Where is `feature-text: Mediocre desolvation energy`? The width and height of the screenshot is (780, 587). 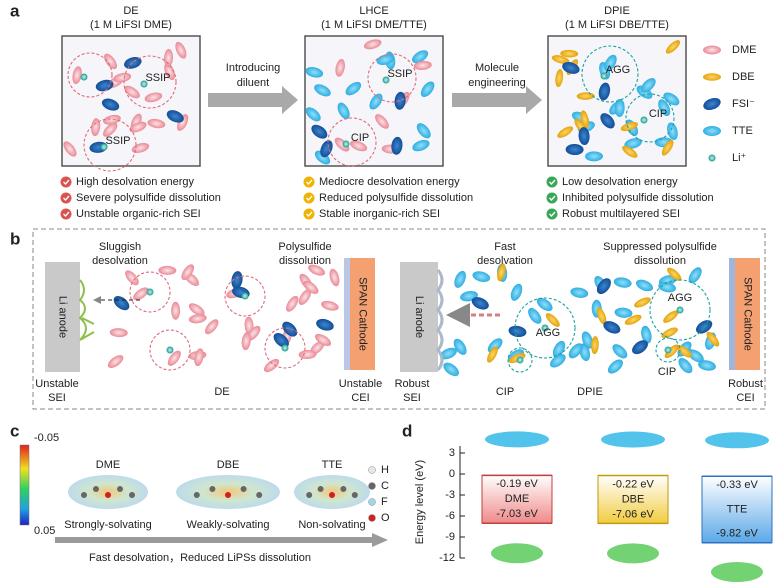 feature-text: Mediocre desolvation energy is located at coordinates (389, 182).